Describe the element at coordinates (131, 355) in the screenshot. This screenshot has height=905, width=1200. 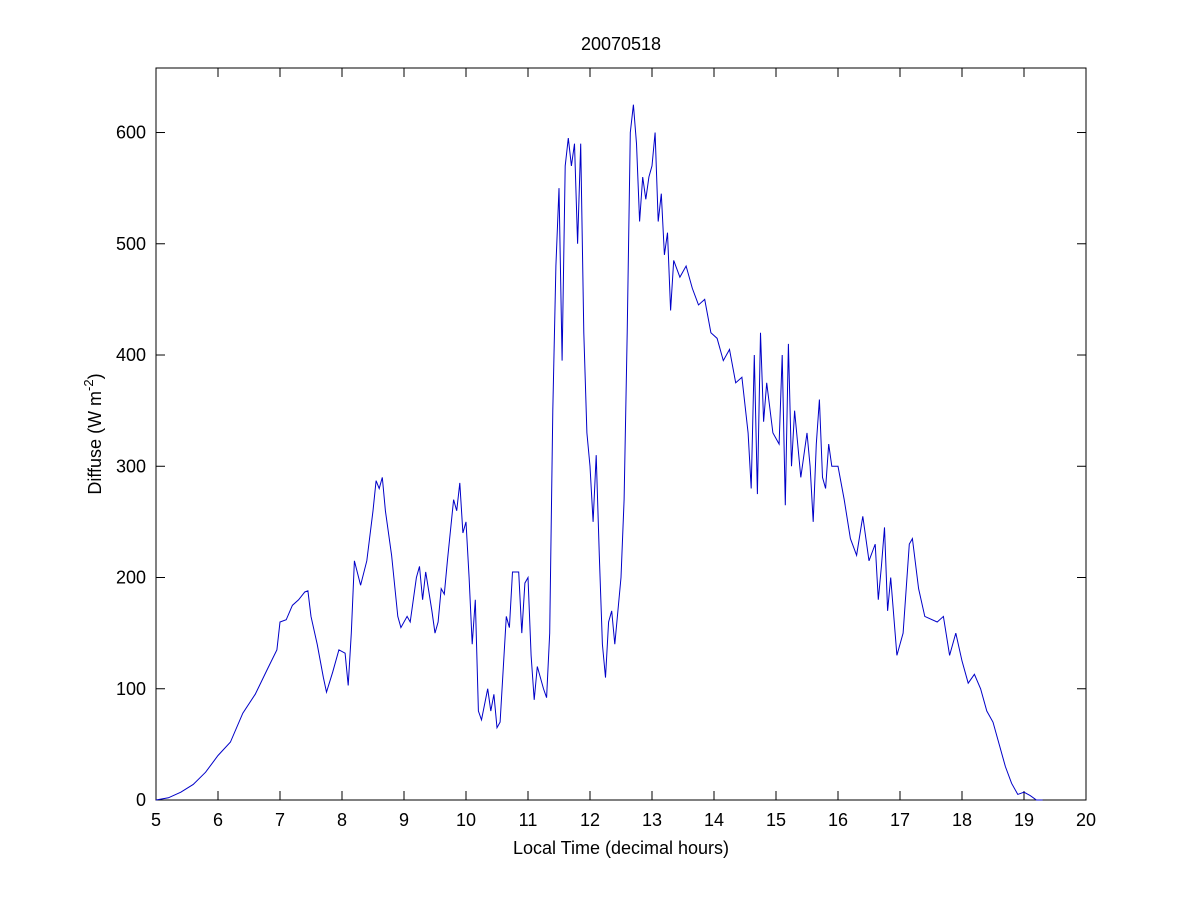
I see `y-tick-label: 400` at that location.